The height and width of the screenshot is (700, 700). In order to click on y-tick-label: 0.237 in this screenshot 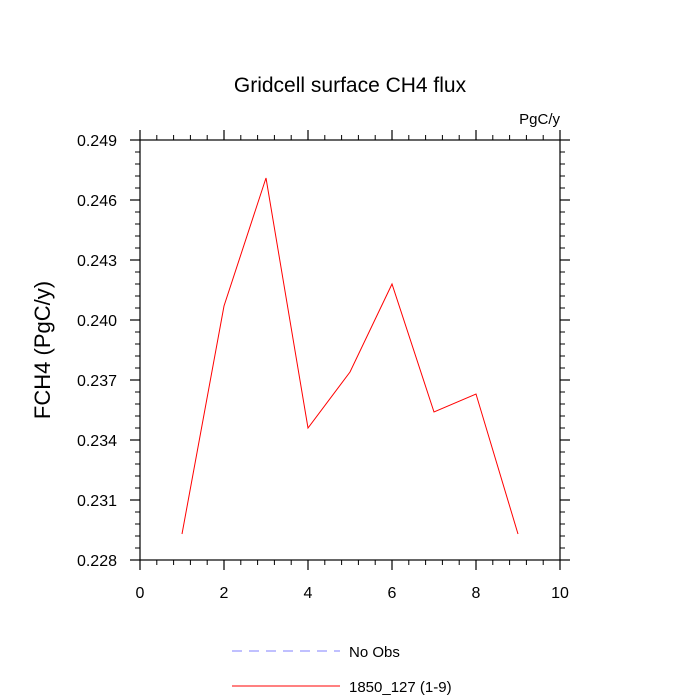, I will do `click(97, 381)`.